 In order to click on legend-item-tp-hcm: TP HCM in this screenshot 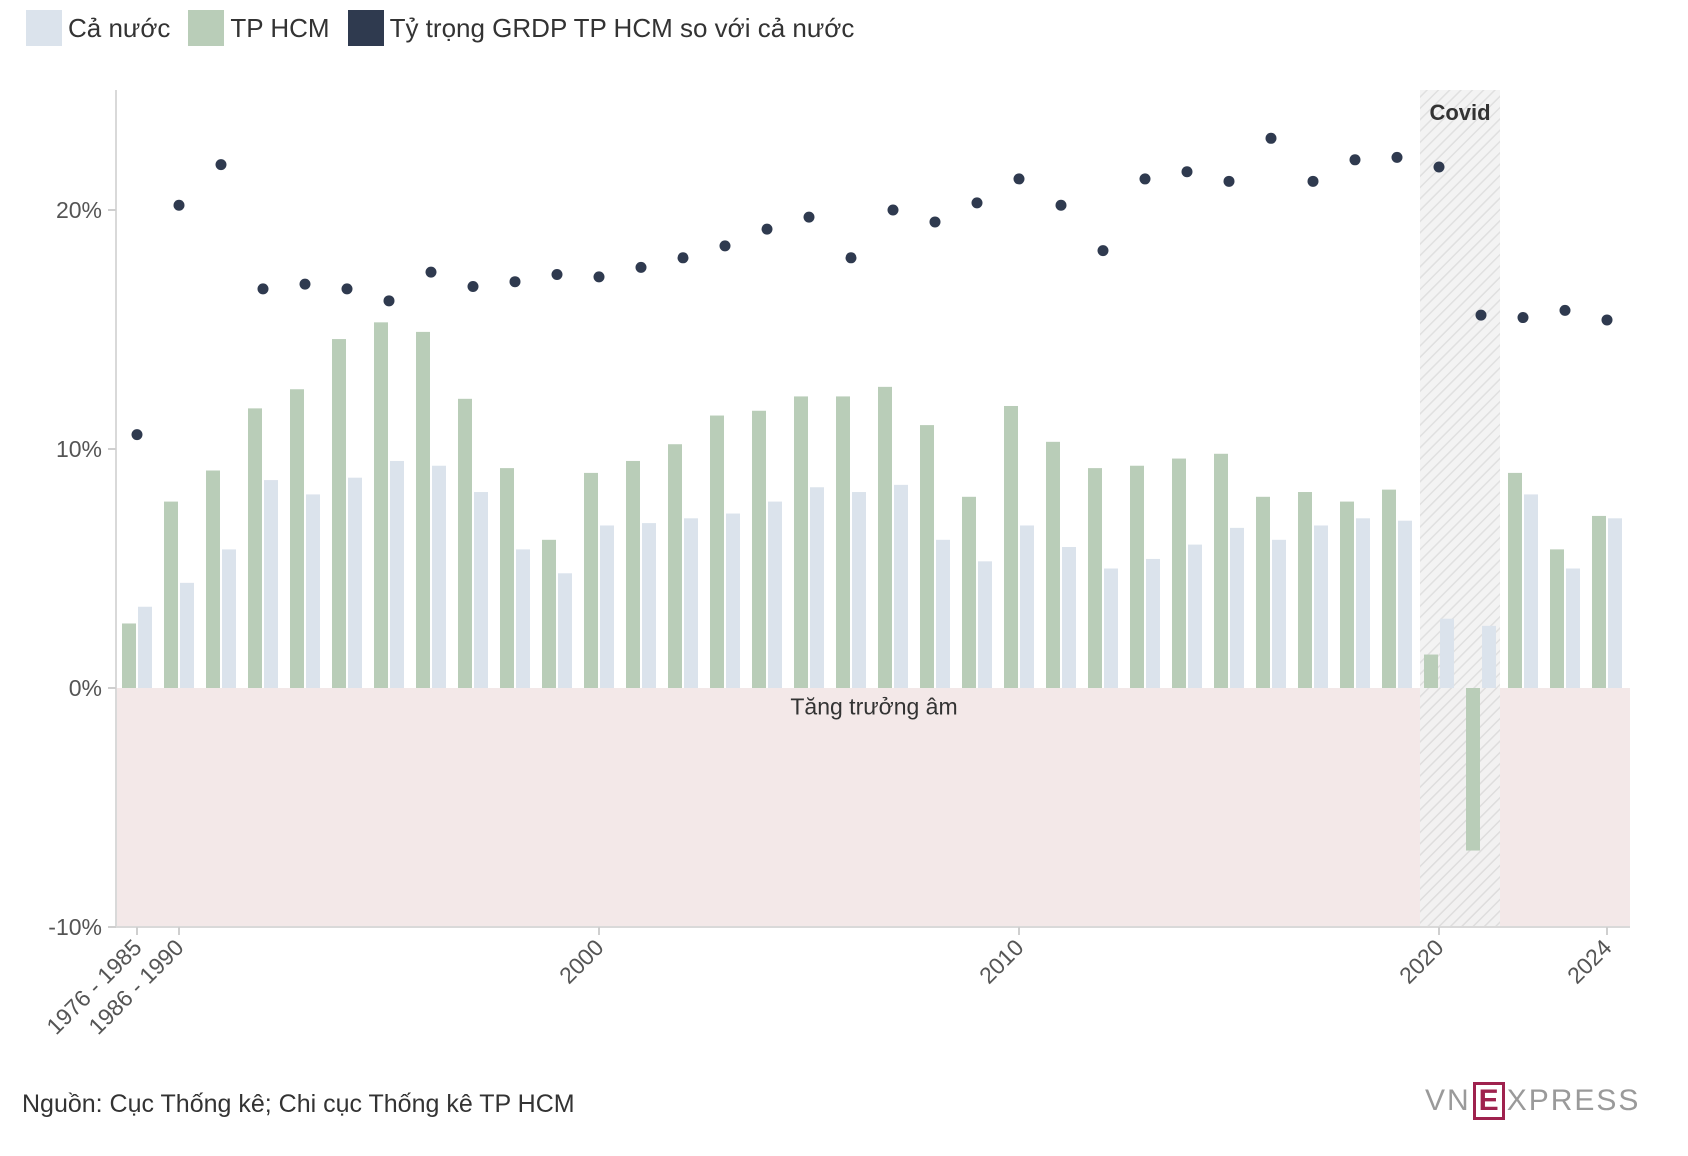, I will do `click(259, 28)`.